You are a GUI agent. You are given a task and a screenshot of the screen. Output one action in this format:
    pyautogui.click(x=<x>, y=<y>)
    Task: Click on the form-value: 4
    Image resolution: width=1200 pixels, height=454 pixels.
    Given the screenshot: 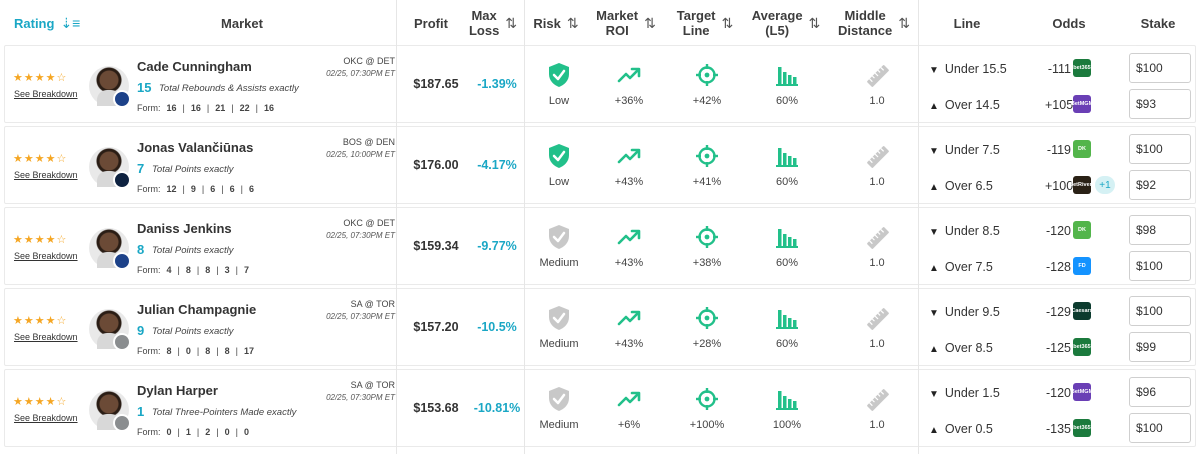 What is the action you would take?
    pyautogui.click(x=169, y=270)
    